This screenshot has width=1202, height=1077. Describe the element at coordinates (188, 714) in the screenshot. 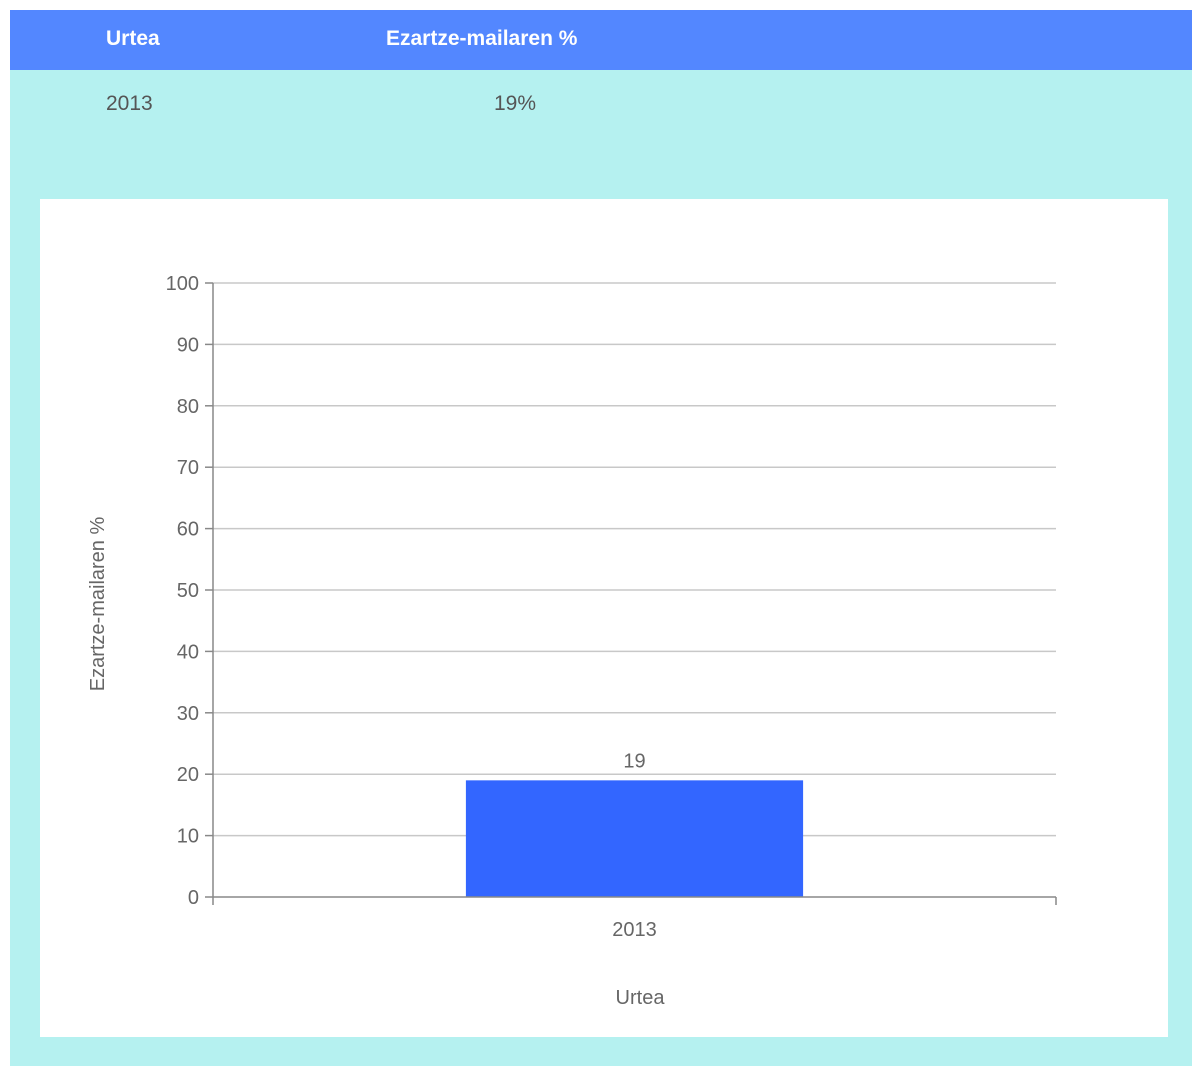

I see `y-tick-label: 30` at that location.